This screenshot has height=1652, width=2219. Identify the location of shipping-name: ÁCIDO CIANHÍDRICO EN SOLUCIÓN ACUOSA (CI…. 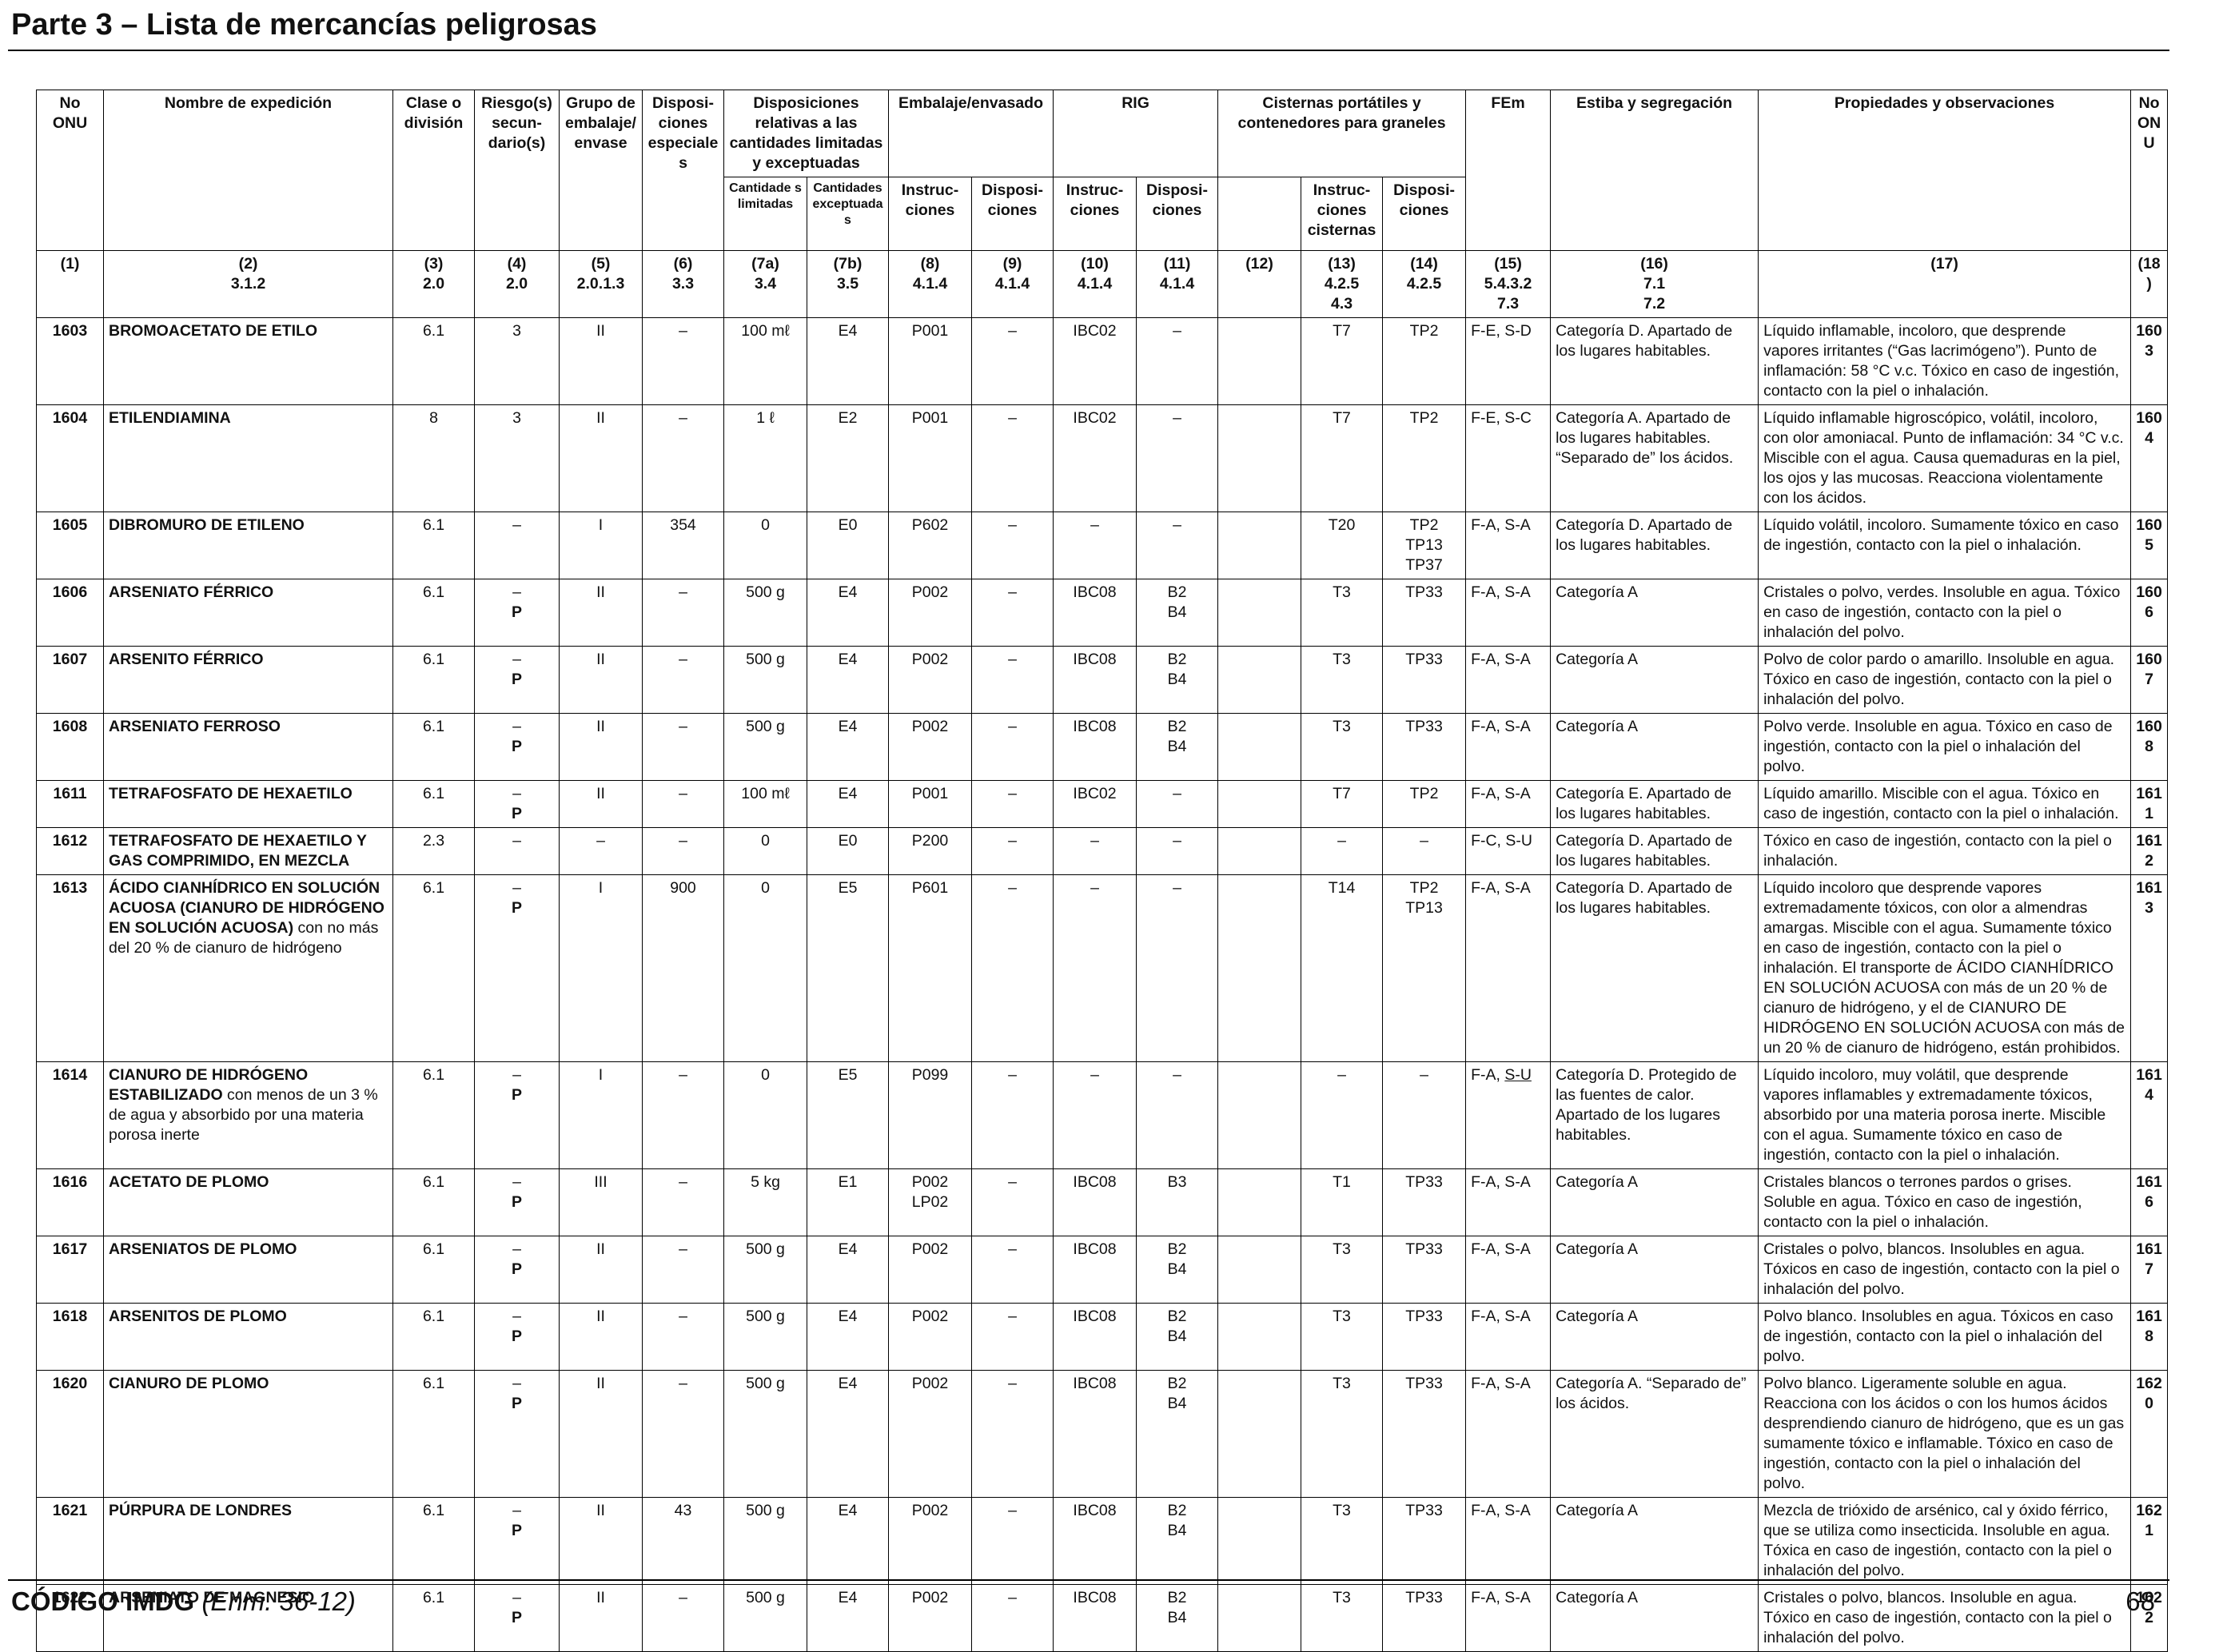
(248, 968).